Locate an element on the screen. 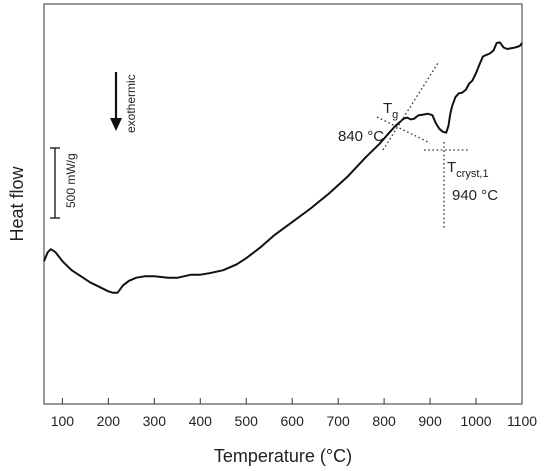 The width and height of the screenshot is (550, 471). tcryst-value: 940 °C is located at coordinates (475, 195).